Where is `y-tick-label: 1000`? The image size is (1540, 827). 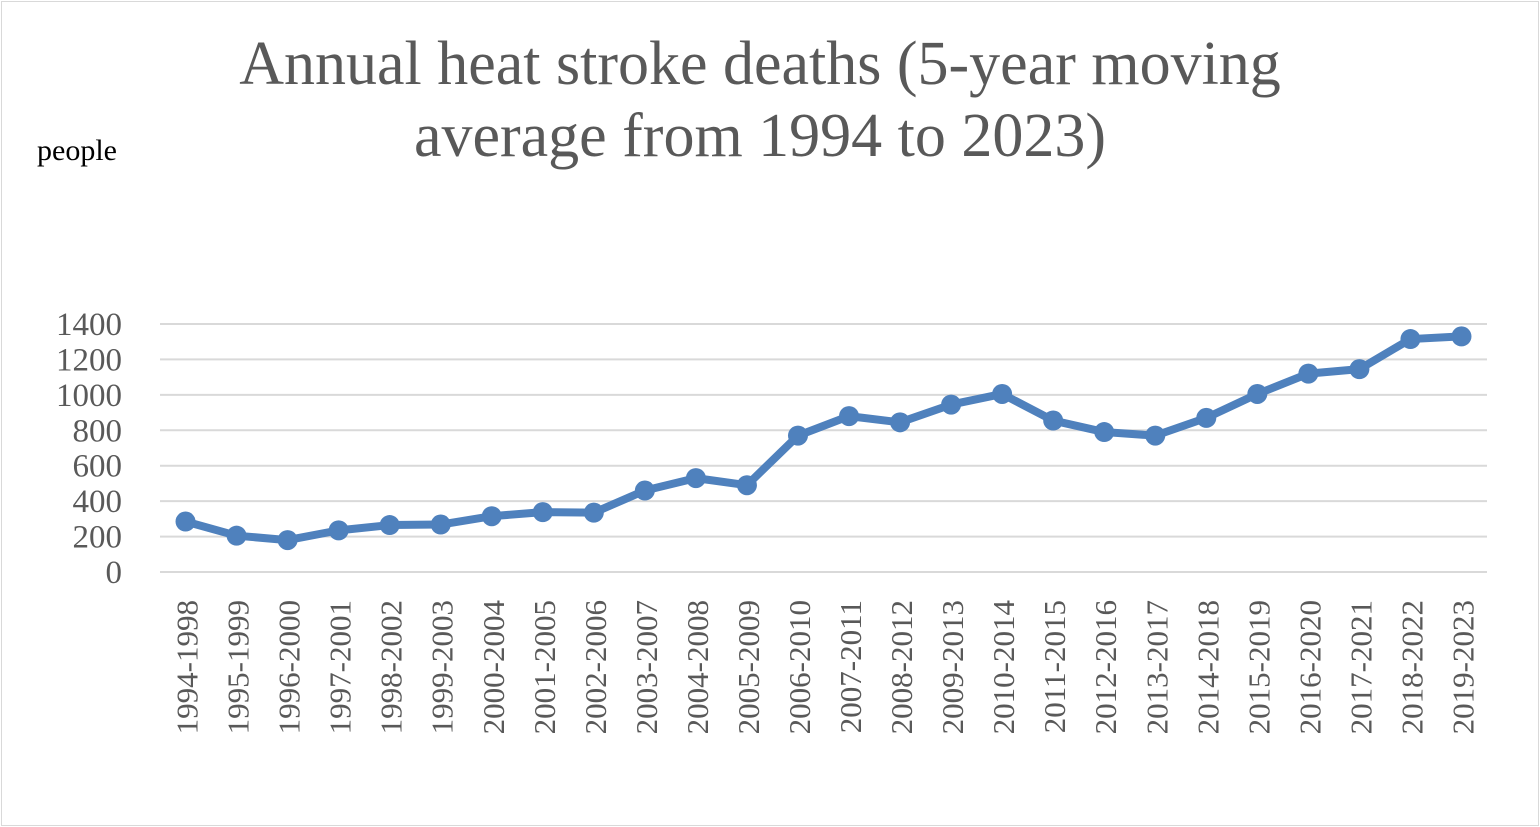 y-tick-label: 1000 is located at coordinates (89, 396).